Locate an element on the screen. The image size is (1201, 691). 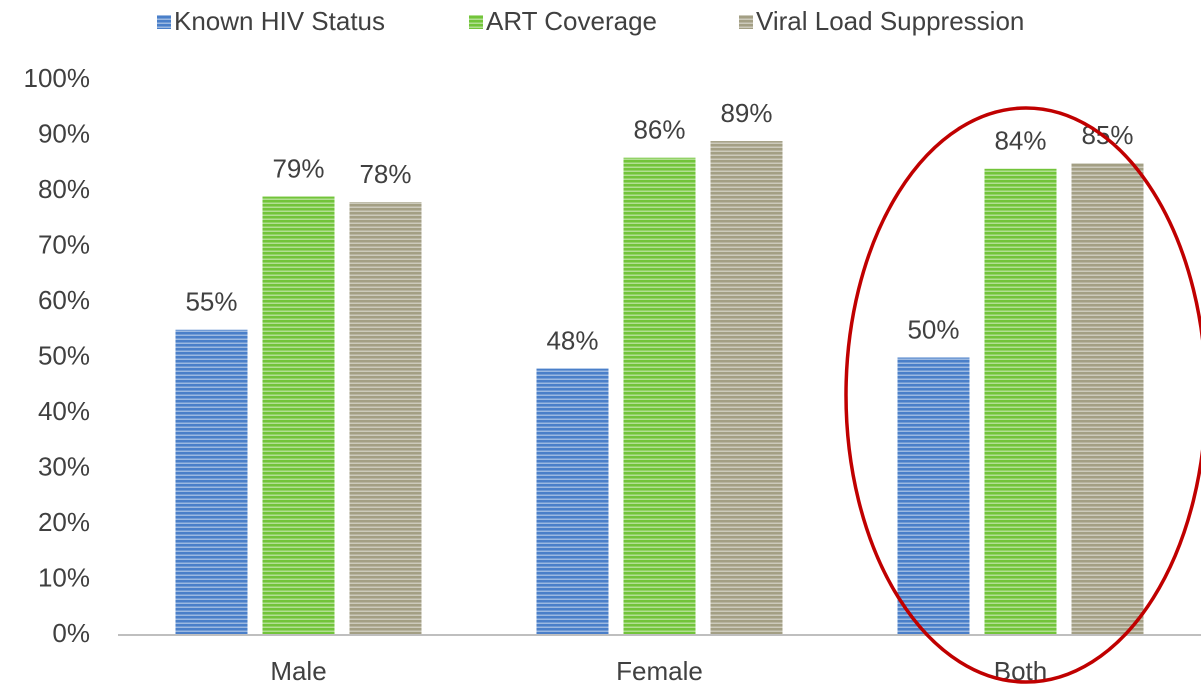
data-label: 48% is located at coordinates (572, 340).